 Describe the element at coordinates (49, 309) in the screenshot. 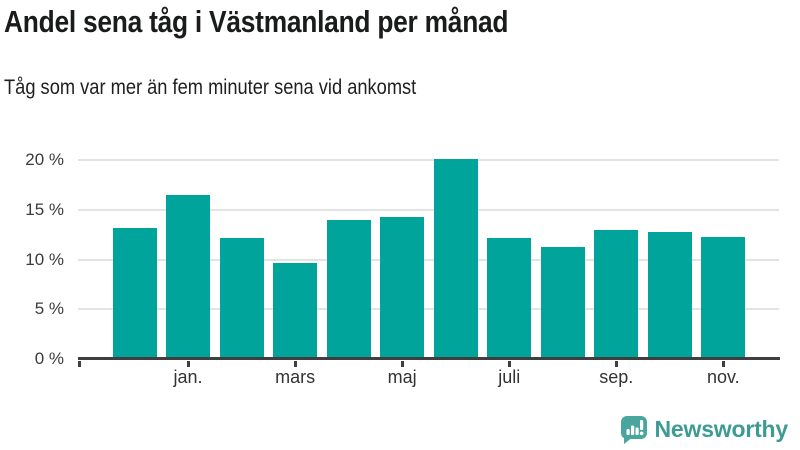

I see `y-tick-label: 5 %` at that location.